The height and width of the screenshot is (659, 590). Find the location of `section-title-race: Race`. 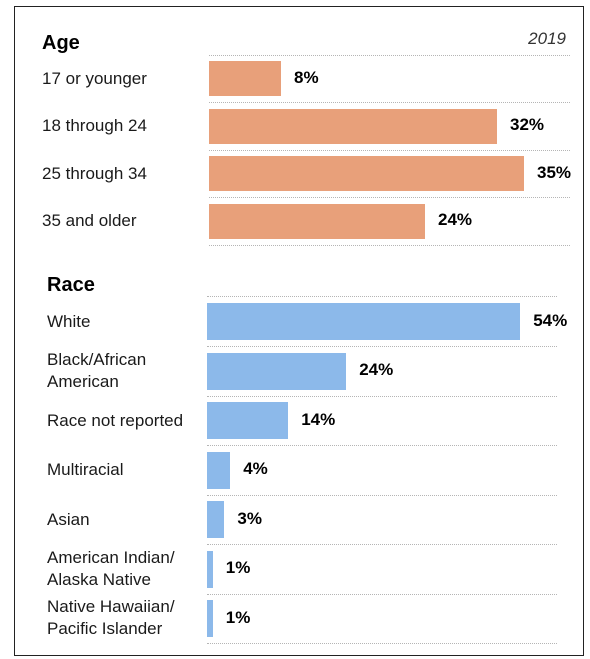

section-title-race: Race is located at coordinates (71, 285).